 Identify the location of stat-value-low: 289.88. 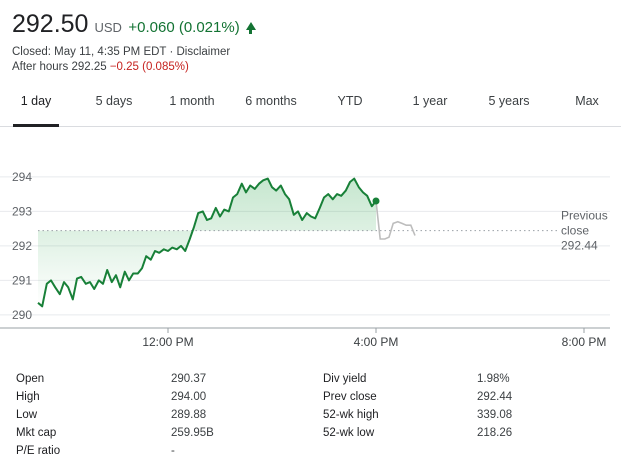
(189, 415).